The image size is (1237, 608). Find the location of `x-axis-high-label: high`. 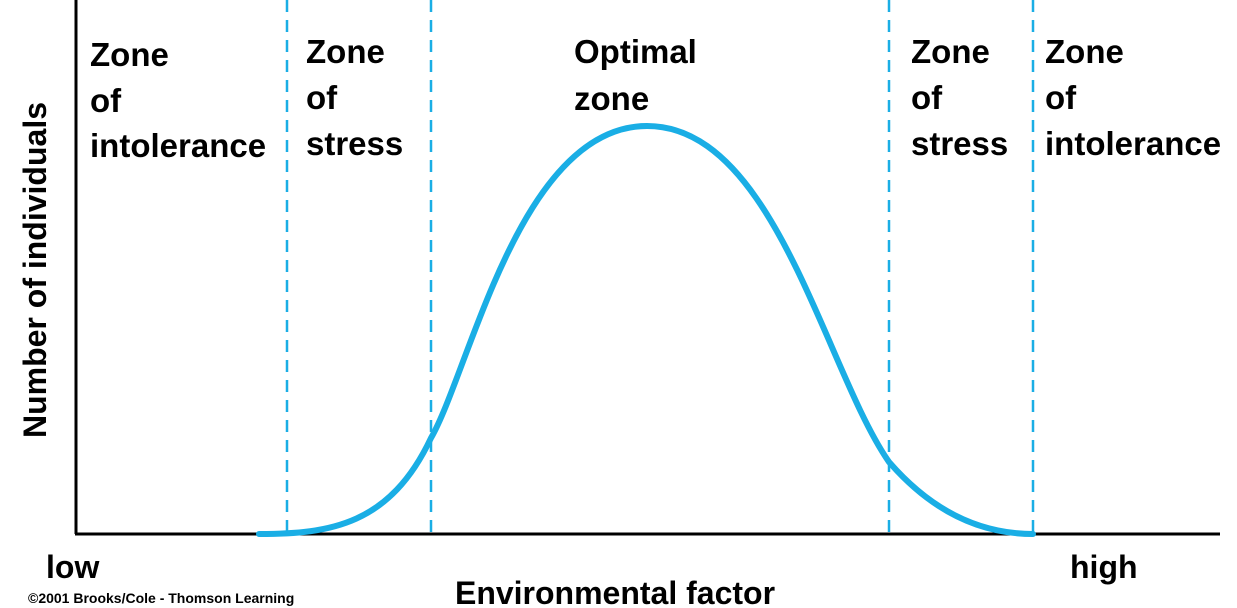

x-axis-high-label: high is located at coordinates (1104, 567).